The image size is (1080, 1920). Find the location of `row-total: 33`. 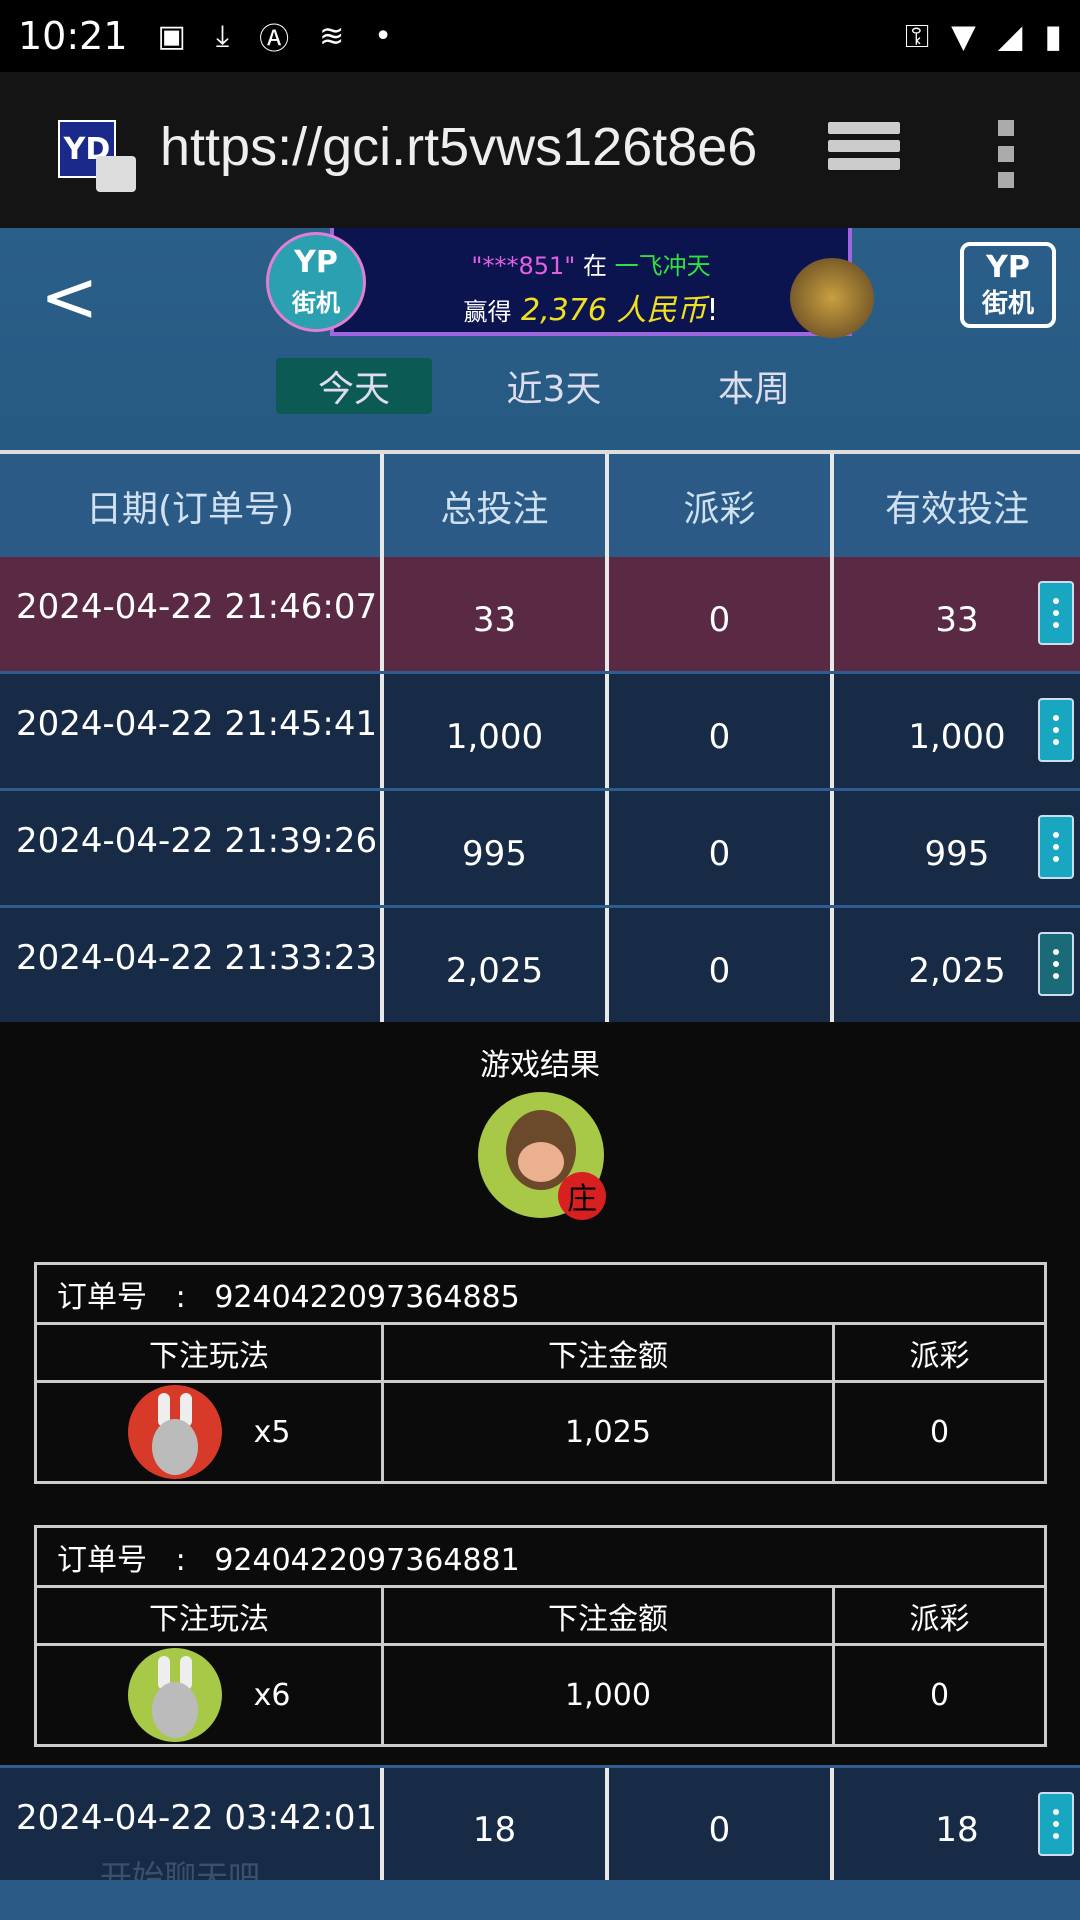

row-total: 33 is located at coordinates (496, 614).